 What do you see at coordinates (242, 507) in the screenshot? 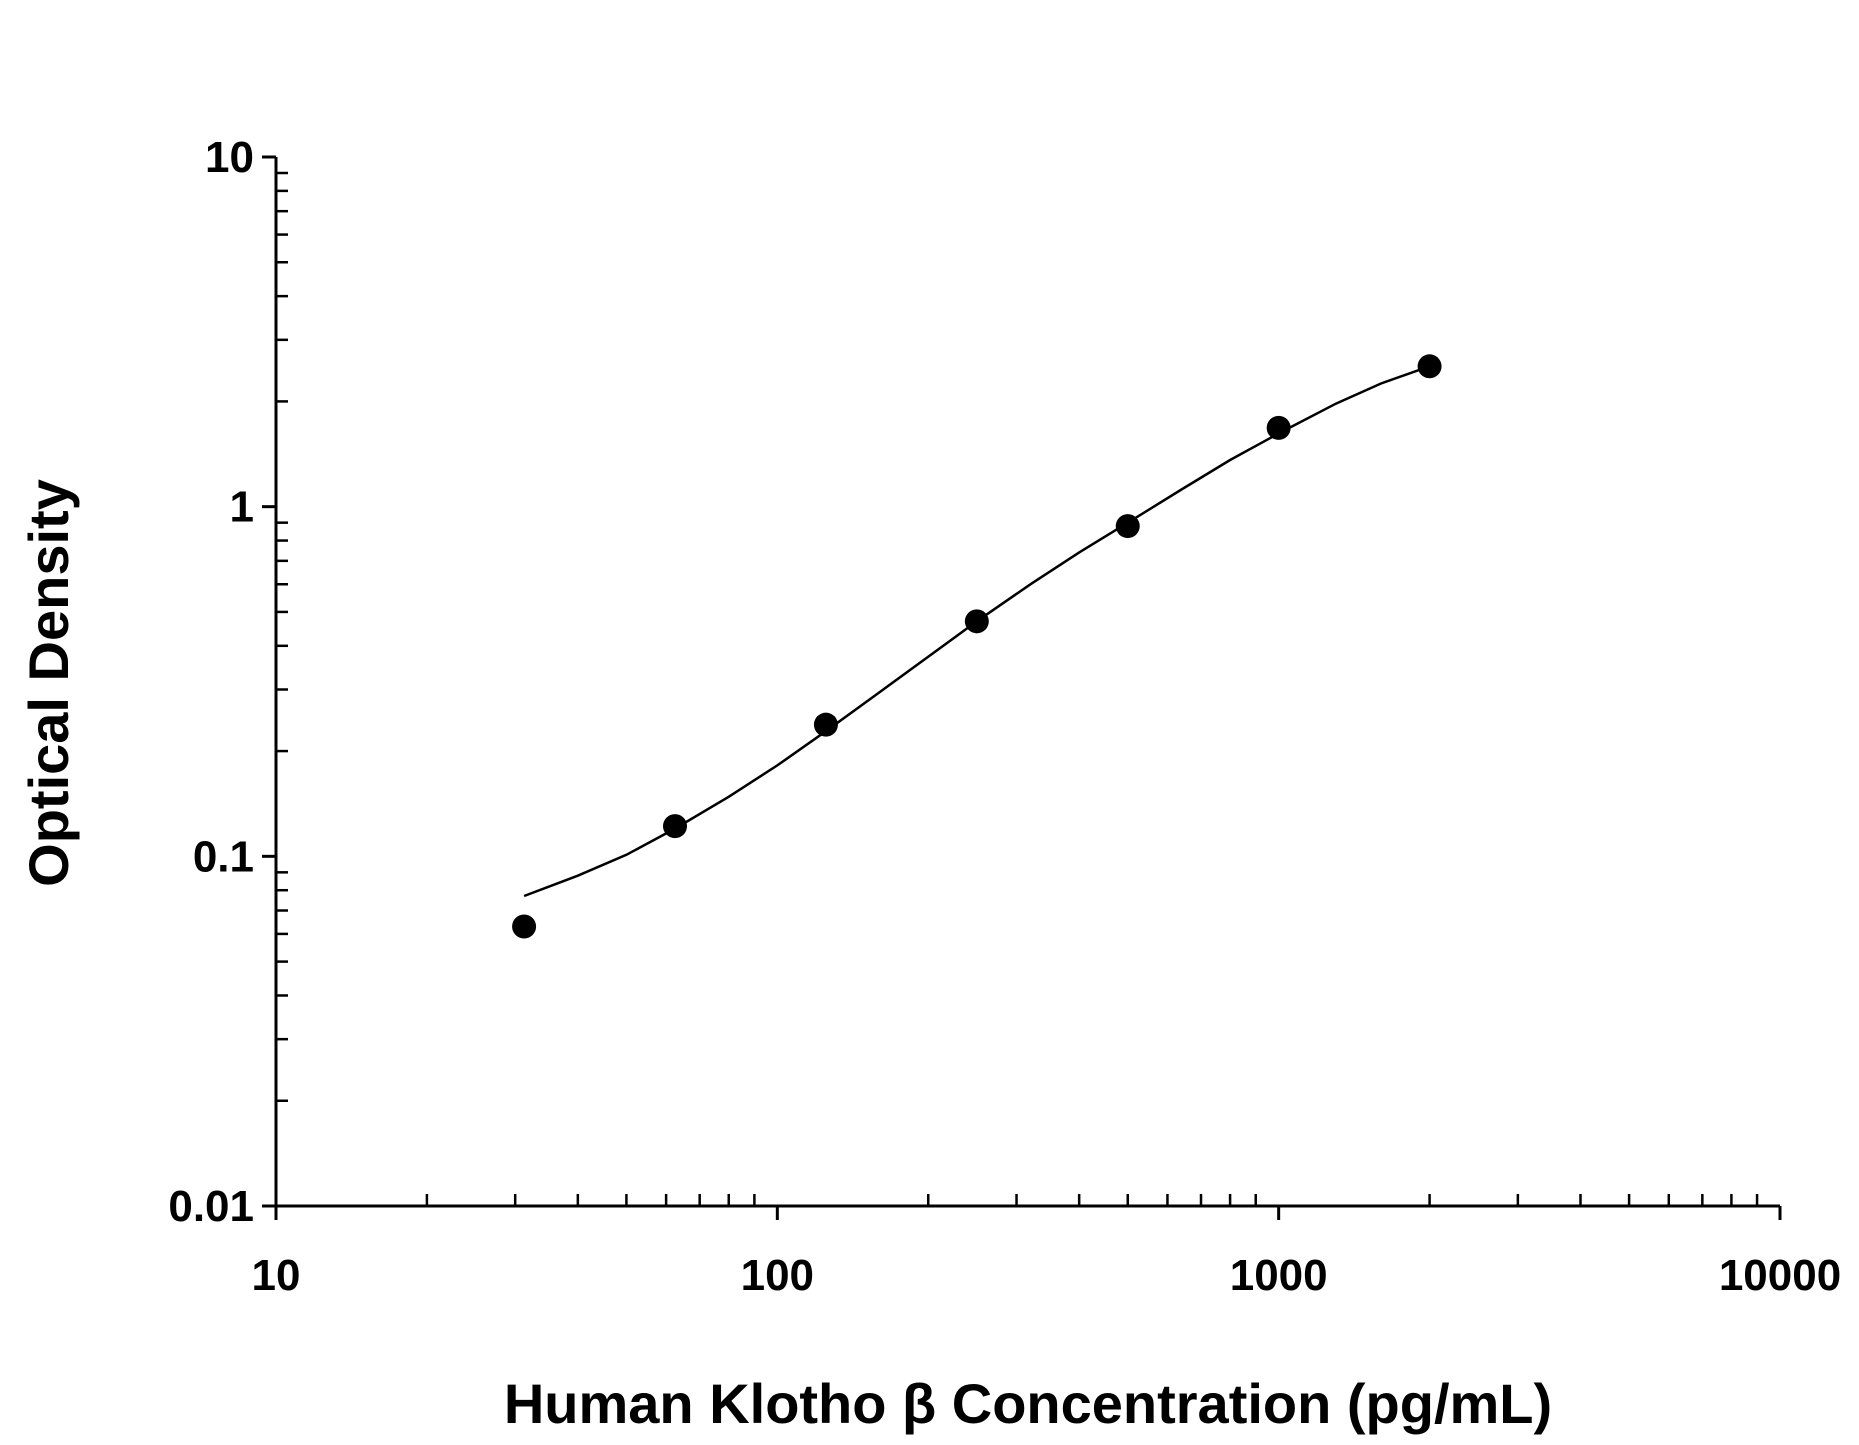
I see `y-tick-label: 1` at bounding box center [242, 507].